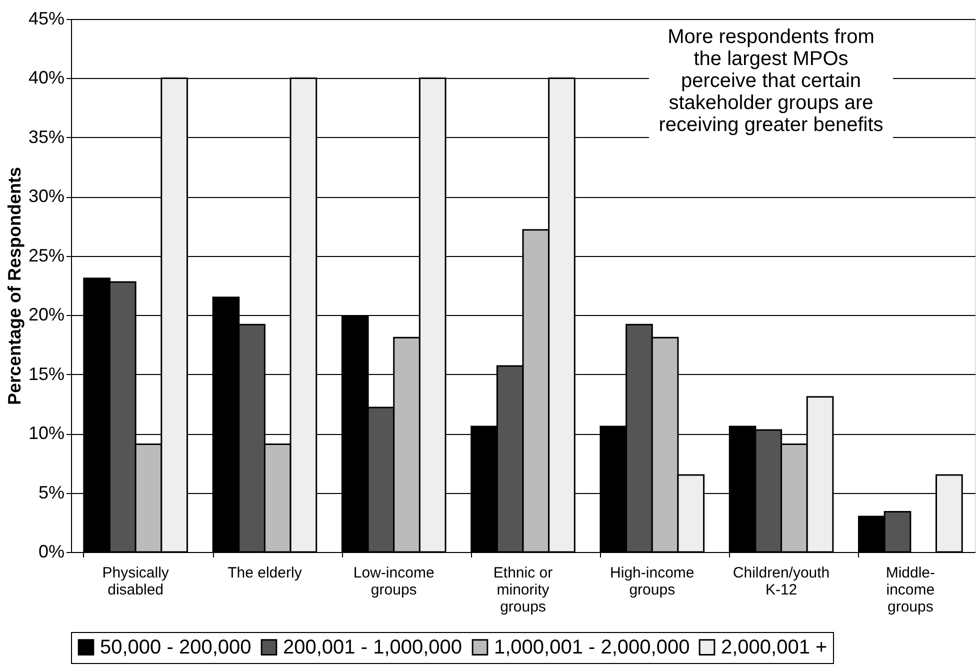  I want to click on y-tick-label: 45%, so click(46, 18).